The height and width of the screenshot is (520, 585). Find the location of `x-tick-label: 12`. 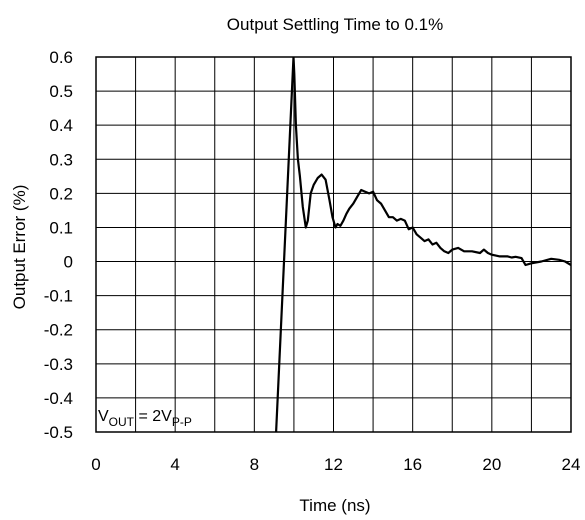

x-tick-label: 12 is located at coordinates (333, 464).